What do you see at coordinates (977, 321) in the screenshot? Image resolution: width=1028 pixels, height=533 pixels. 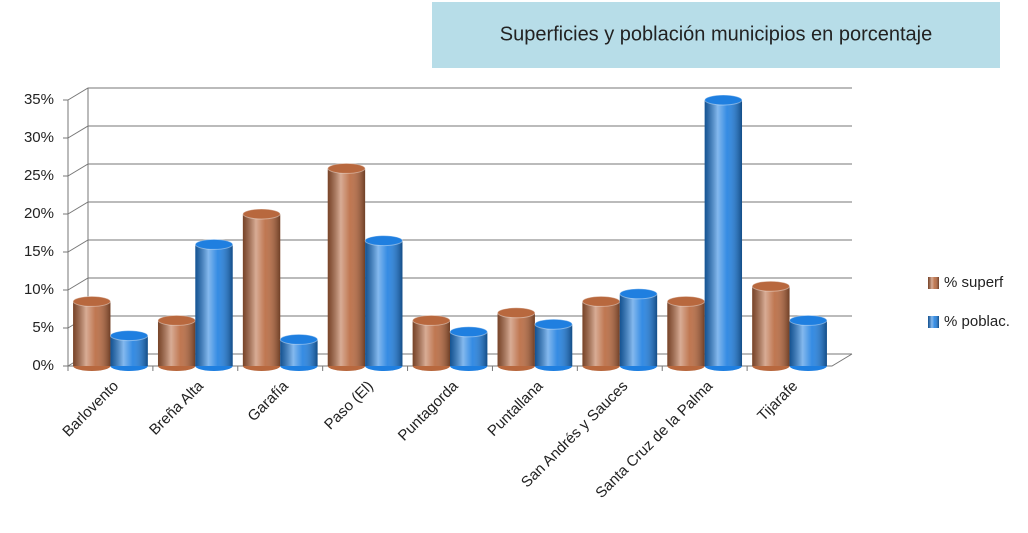 I see `legend-label: % poblac.` at bounding box center [977, 321].